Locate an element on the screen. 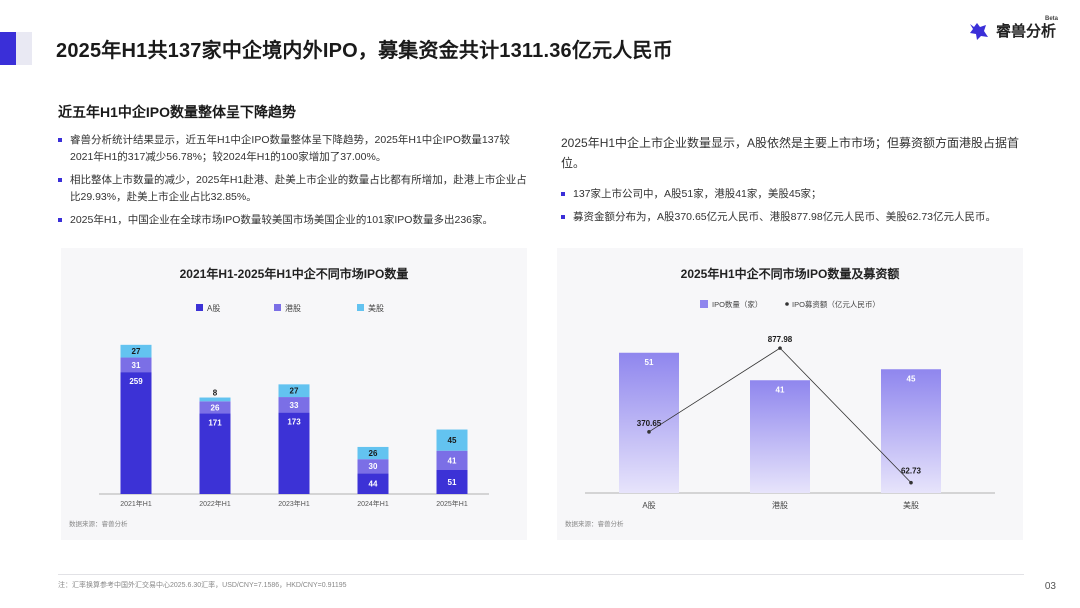 This screenshot has height=608, width=1080. chart-title: 2021年H1-2025年H1中企不同市场IPO数量 is located at coordinates (294, 273).